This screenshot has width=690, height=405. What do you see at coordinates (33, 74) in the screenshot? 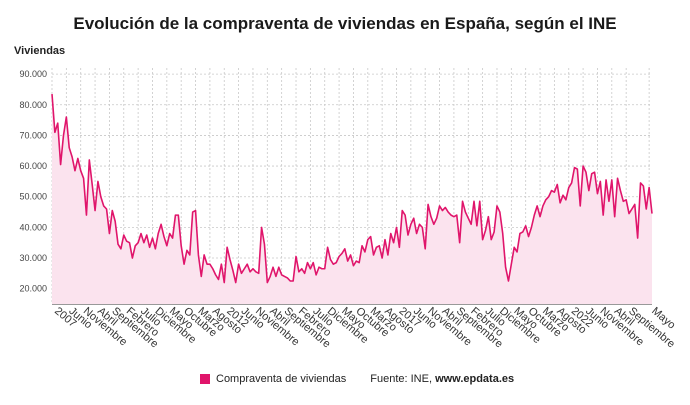
I see `y-tick-label: 90.000` at bounding box center [33, 74].